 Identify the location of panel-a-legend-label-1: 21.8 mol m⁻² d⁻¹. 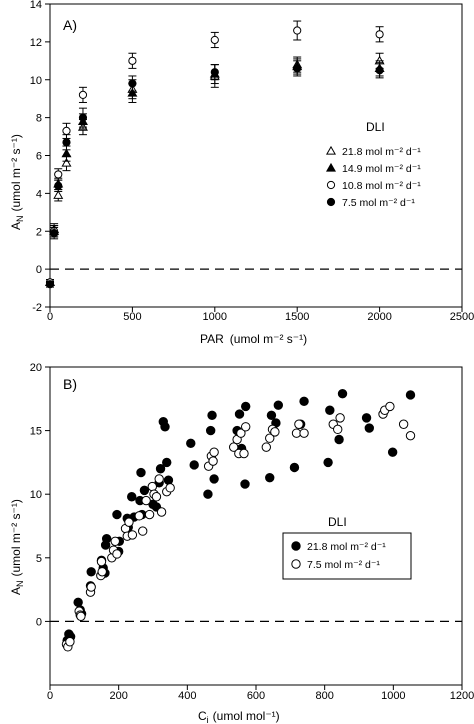
(381, 152).